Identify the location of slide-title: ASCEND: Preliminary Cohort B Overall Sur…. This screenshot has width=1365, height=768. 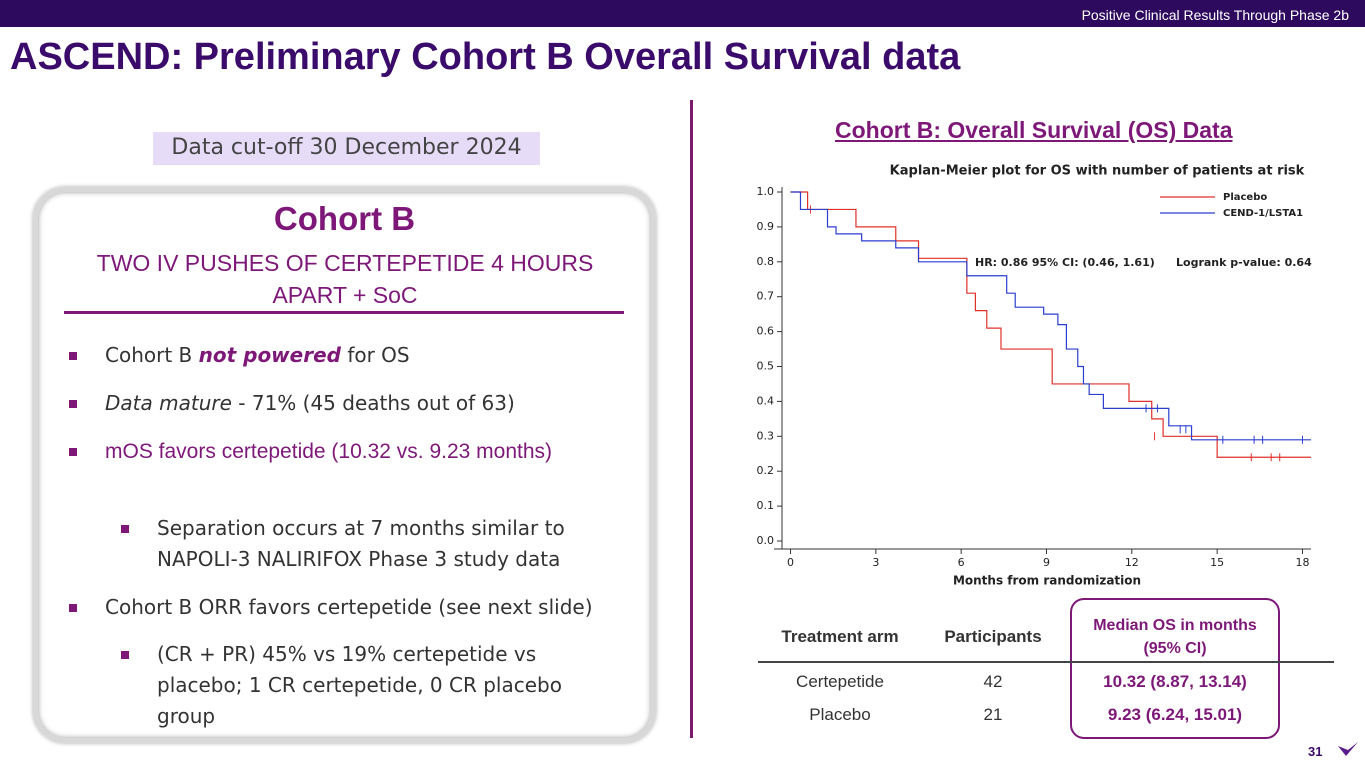
(485, 57).